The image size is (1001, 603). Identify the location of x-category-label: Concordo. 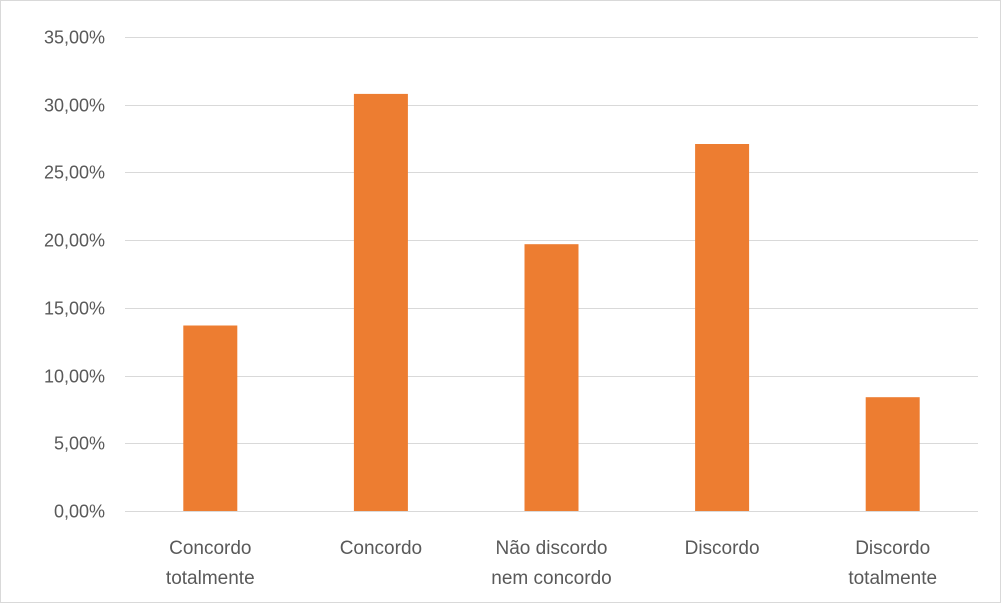
(381, 548).